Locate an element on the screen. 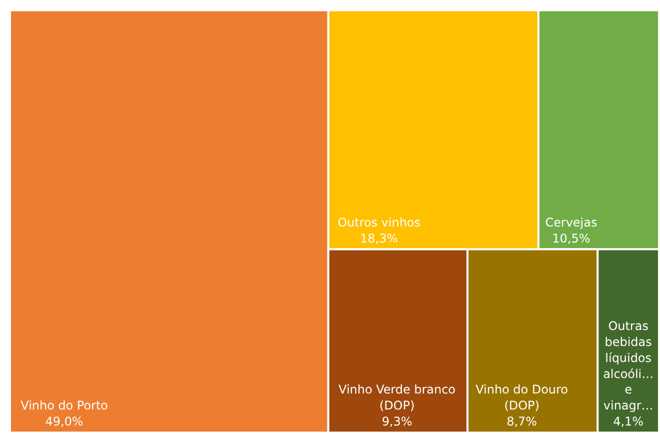  data-label: 9,3% is located at coordinates (397, 421).